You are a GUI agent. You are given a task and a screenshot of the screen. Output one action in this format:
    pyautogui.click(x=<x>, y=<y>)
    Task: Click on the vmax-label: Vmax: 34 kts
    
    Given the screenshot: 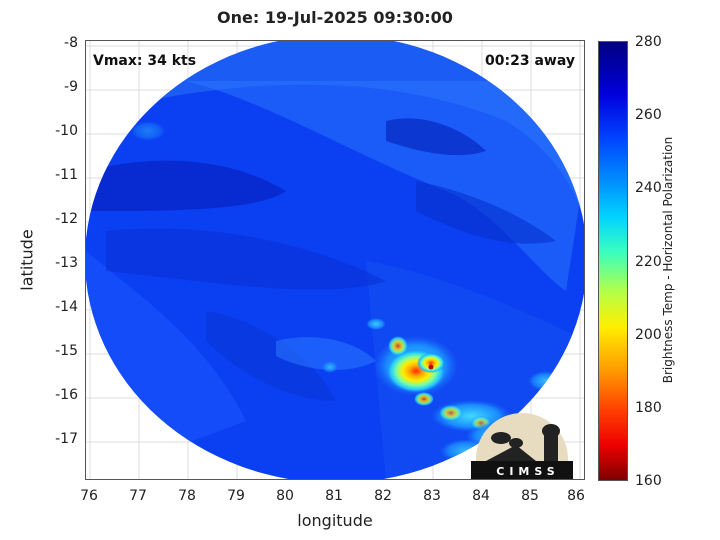 What is the action you would take?
    pyautogui.click(x=145, y=61)
    